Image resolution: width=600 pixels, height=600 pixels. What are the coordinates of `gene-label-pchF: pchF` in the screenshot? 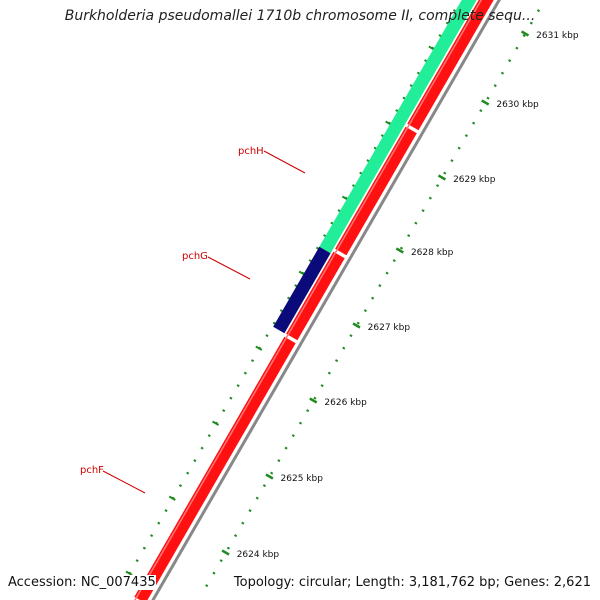 It's located at (92, 470).